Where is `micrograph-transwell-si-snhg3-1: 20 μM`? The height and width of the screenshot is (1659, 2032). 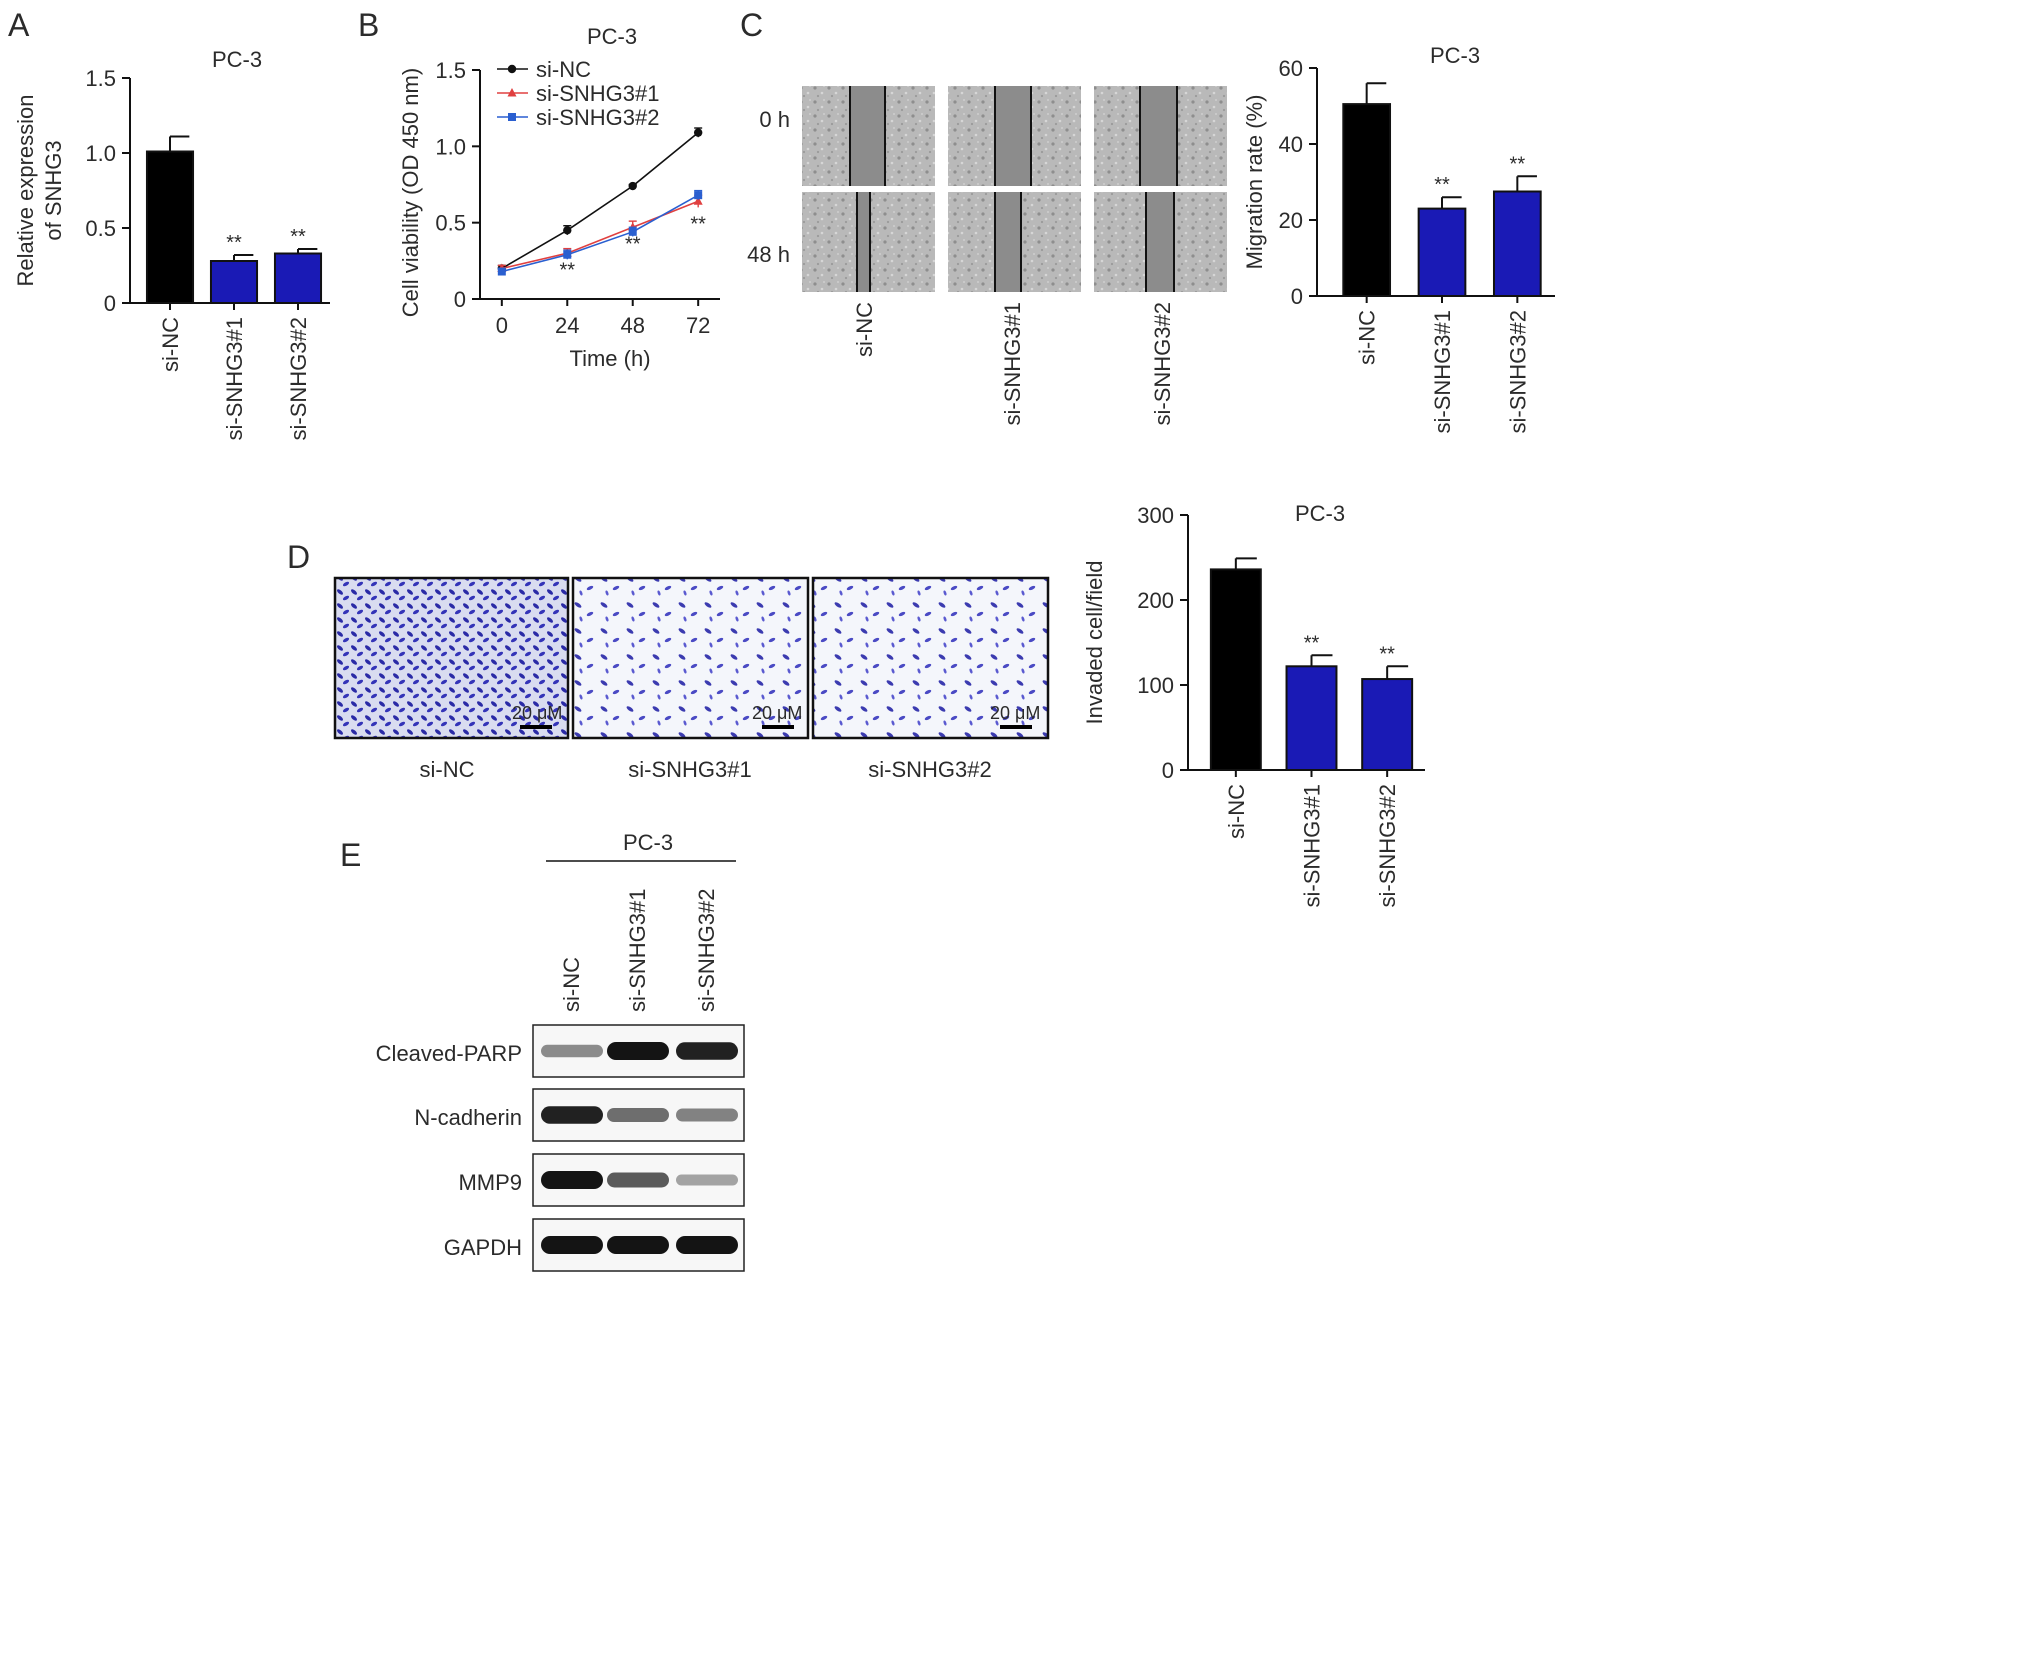
micrograph-transwell-si-snhg3-1: 20 μM is located at coordinates (690, 658).